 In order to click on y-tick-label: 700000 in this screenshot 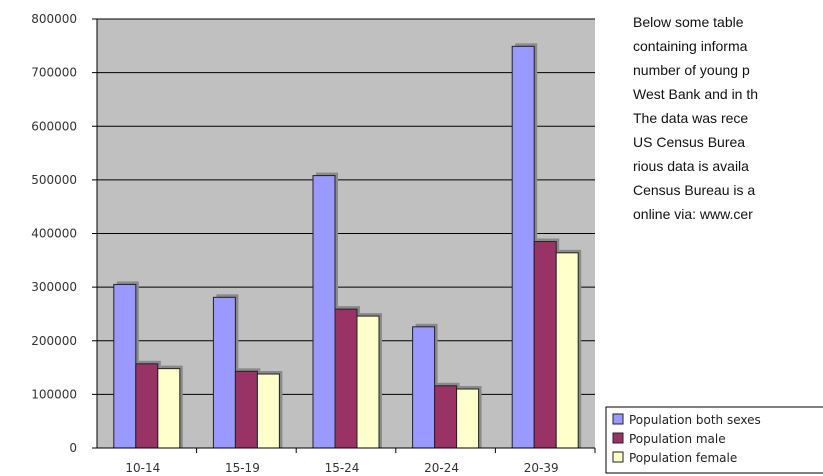, I will do `click(54, 73)`.